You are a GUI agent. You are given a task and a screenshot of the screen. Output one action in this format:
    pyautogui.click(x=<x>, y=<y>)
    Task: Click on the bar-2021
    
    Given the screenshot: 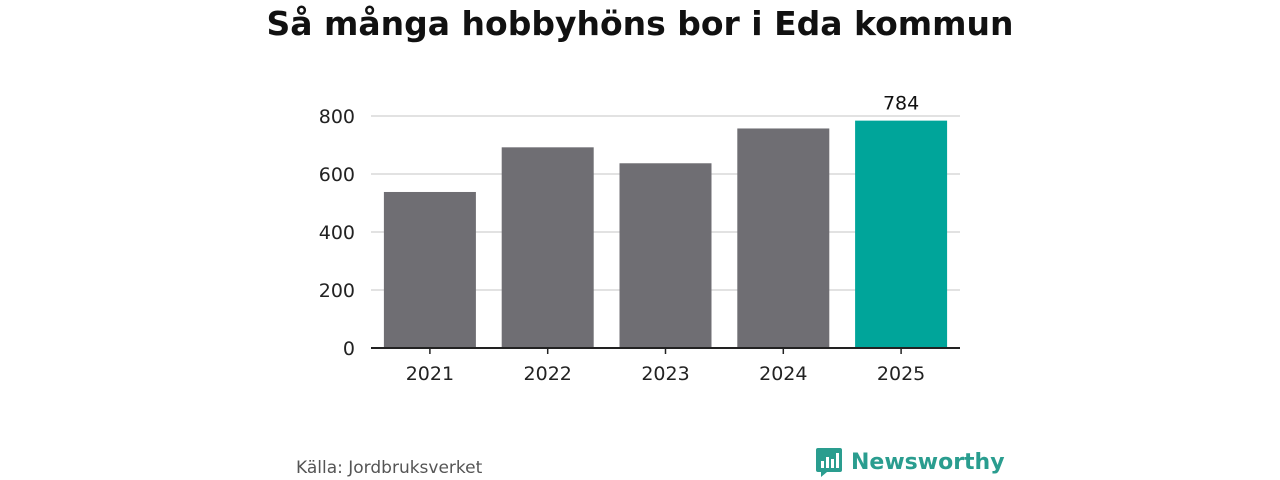 What is the action you would take?
    pyautogui.click(x=429, y=269)
    